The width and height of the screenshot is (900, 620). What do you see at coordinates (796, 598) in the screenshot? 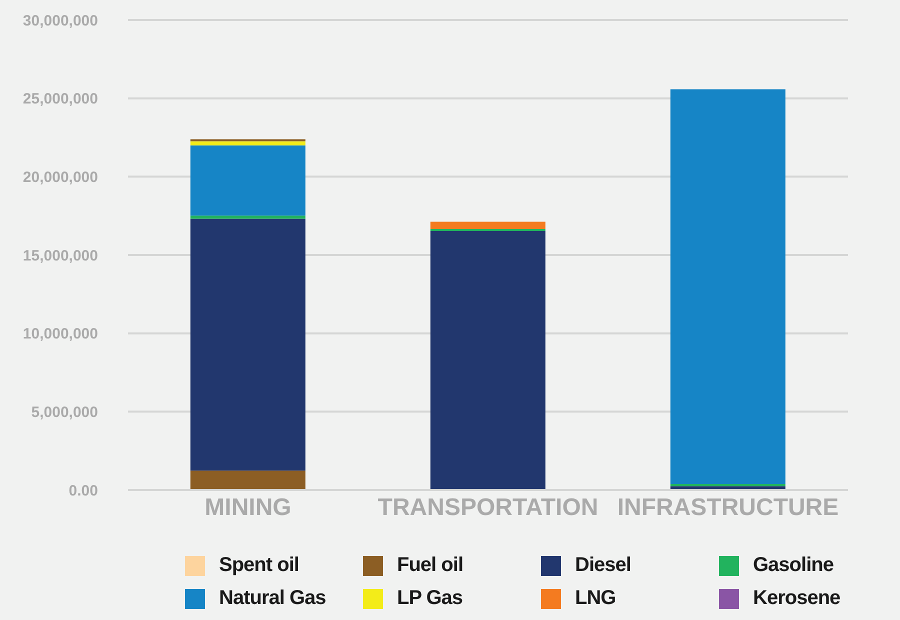
I see `legend-label: Kerosene` at bounding box center [796, 598].